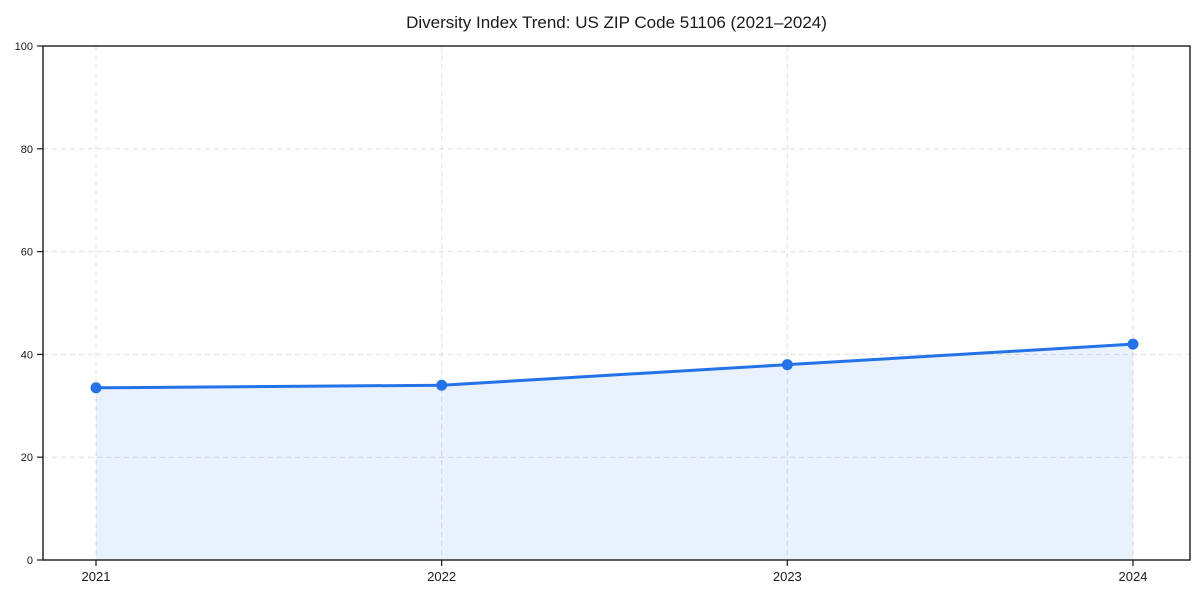 Image resolution: width=1200 pixels, height=600 pixels. I want to click on y-tick-label: 40, so click(27, 355).